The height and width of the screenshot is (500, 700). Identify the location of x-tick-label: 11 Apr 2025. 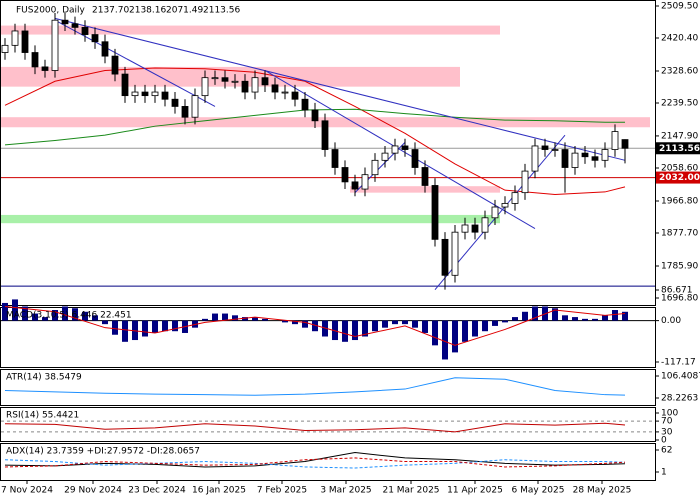
(475, 491).